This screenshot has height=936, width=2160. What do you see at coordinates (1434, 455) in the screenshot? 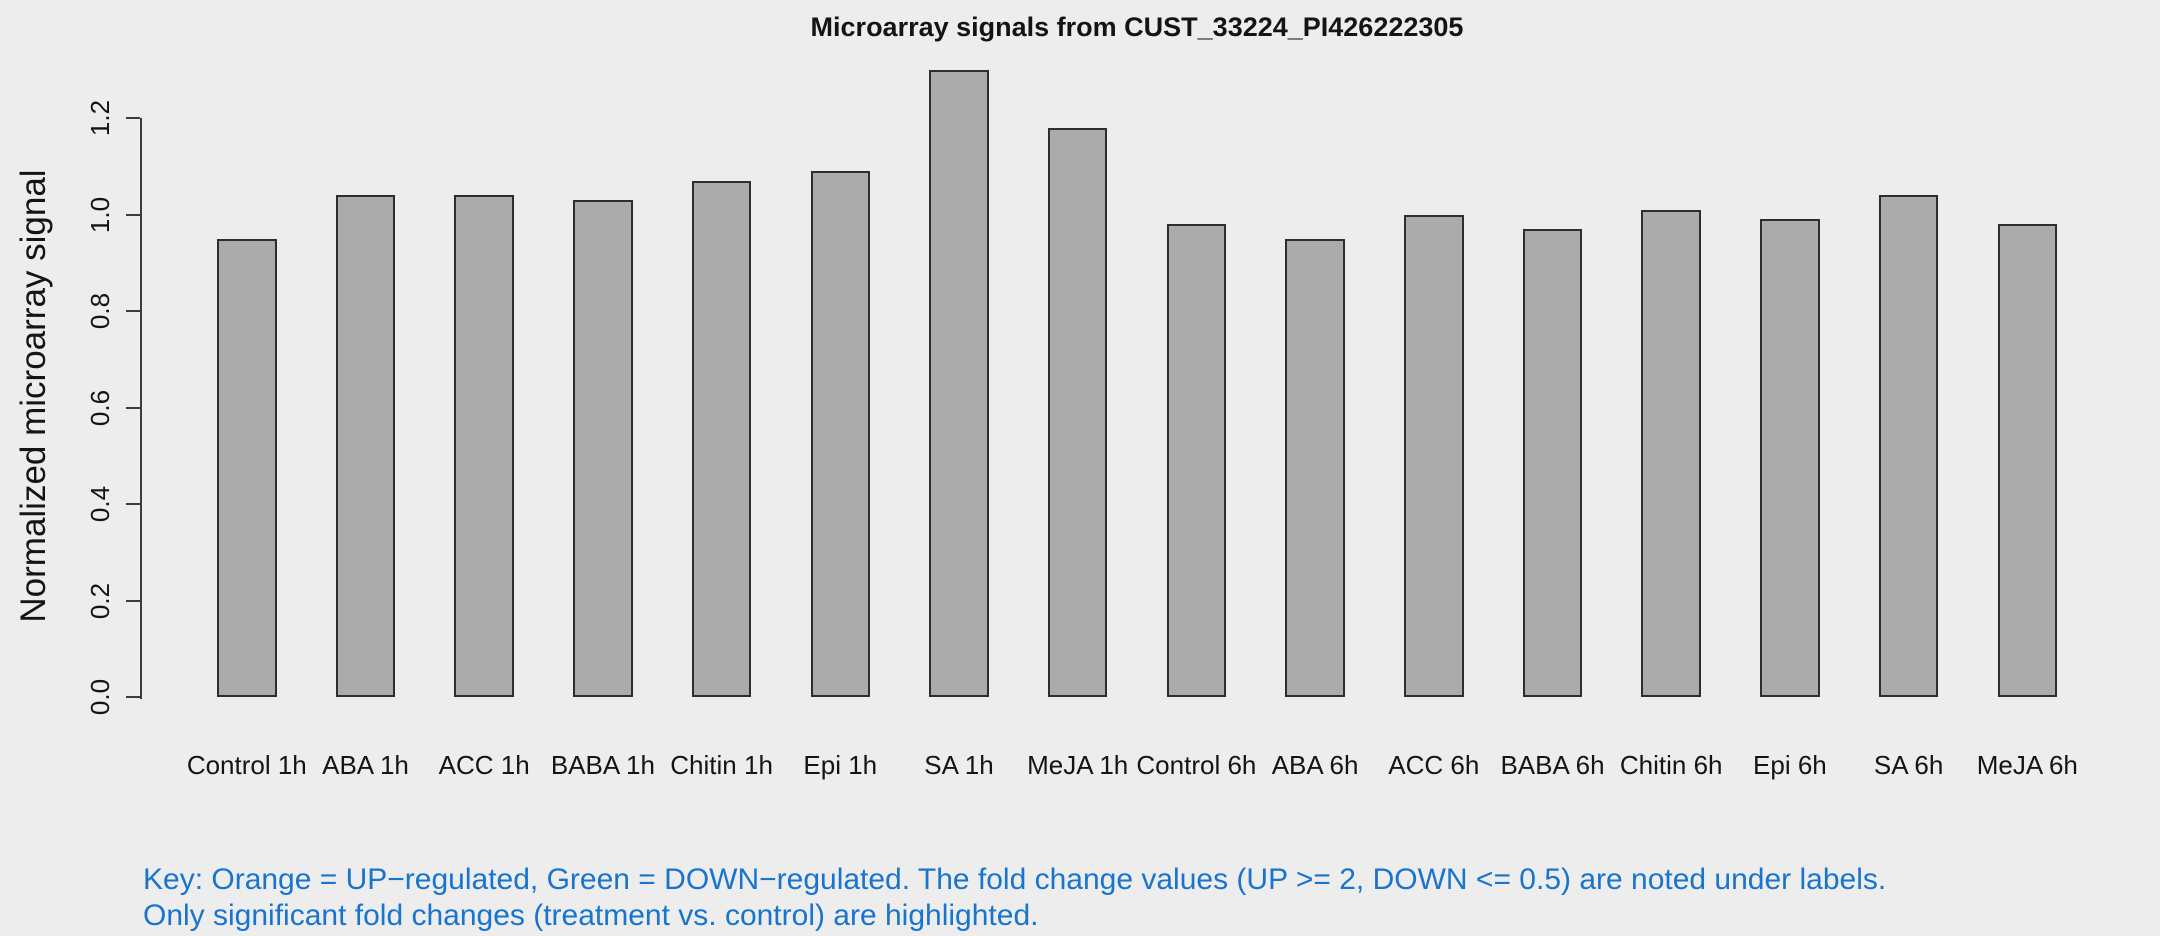
I see `bar-acc-6h` at bounding box center [1434, 455].